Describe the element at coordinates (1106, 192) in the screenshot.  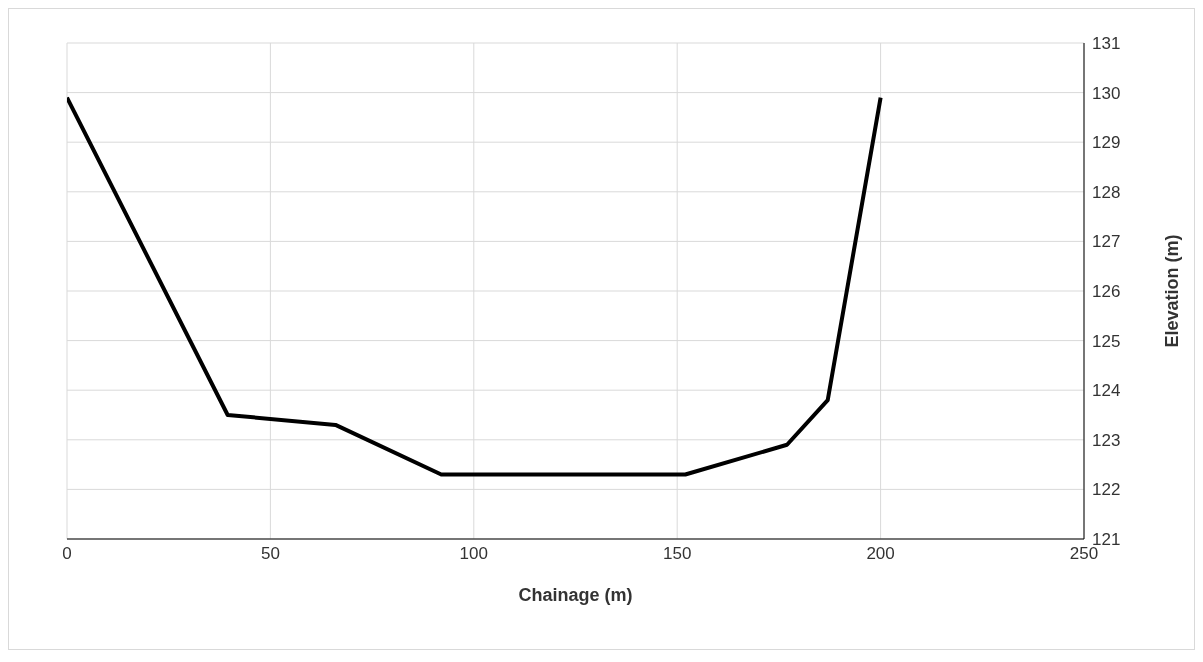
I see `y-tick-label: 128` at that location.